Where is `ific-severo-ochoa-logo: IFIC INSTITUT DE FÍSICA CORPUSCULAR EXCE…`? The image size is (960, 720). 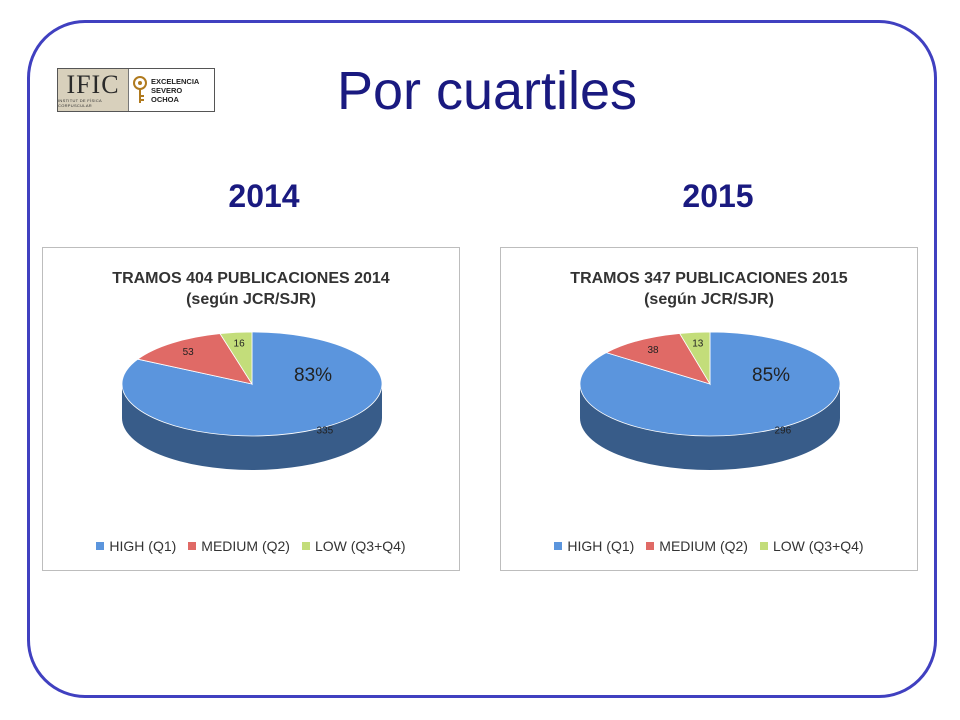
ific-severo-ochoa-logo: IFIC INSTITUT DE FÍSICA CORPUSCULAR EXCE… is located at coordinates (136, 90).